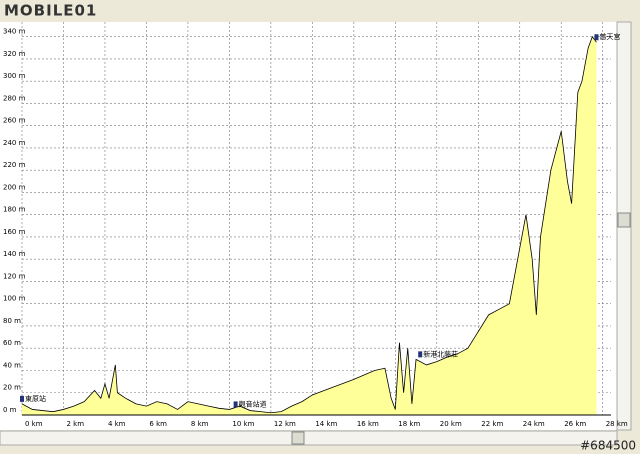 Image resolution: width=640 pixels, height=454 pixels. Describe the element at coordinates (14, 165) in the screenshot. I see `y-tick-label: 220 m` at that location.